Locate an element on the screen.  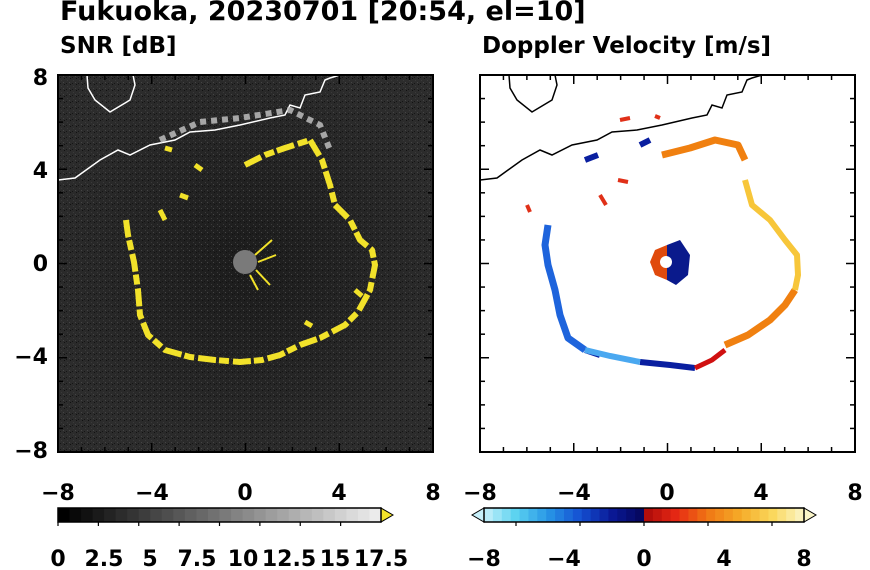
snr-x-tick-label: −8 is located at coordinates (58, 493).